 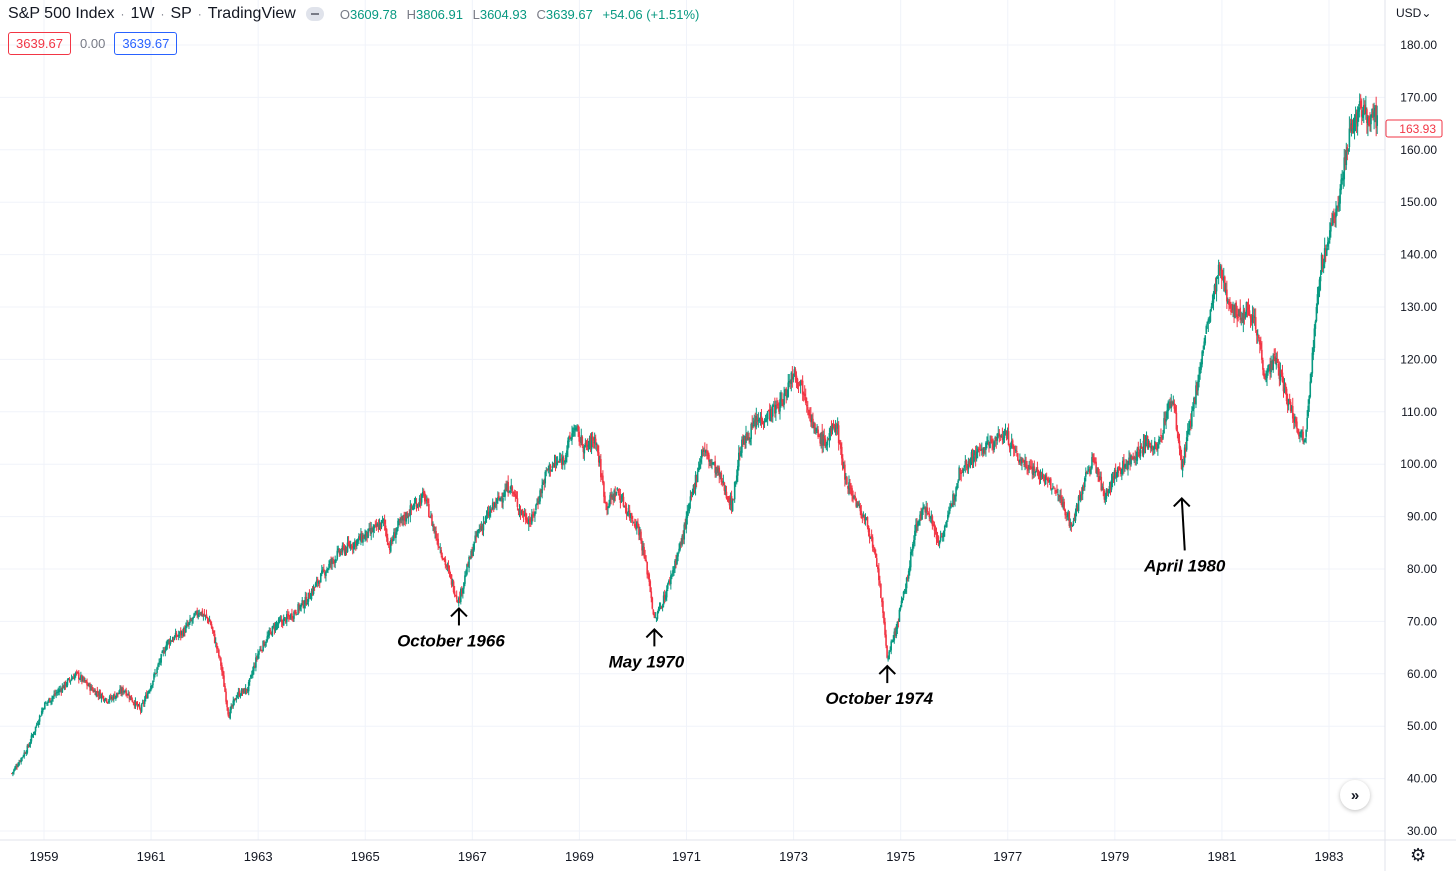 I want to click on exchange-label: SP, so click(x=181, y=13).